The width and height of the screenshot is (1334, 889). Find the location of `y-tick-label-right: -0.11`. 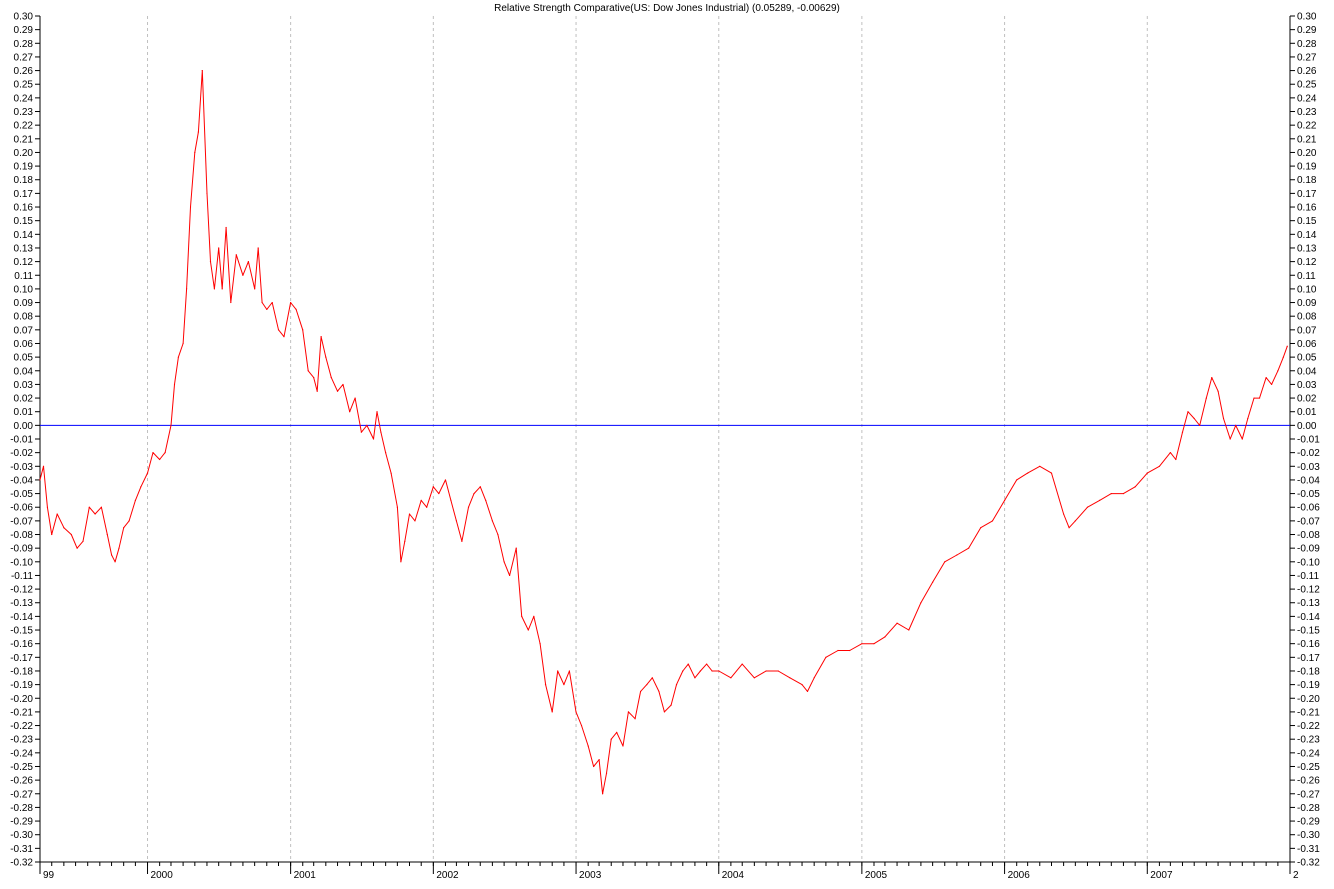

y-tick-label-right: -0.11 is located at coordinates (1308, 576).